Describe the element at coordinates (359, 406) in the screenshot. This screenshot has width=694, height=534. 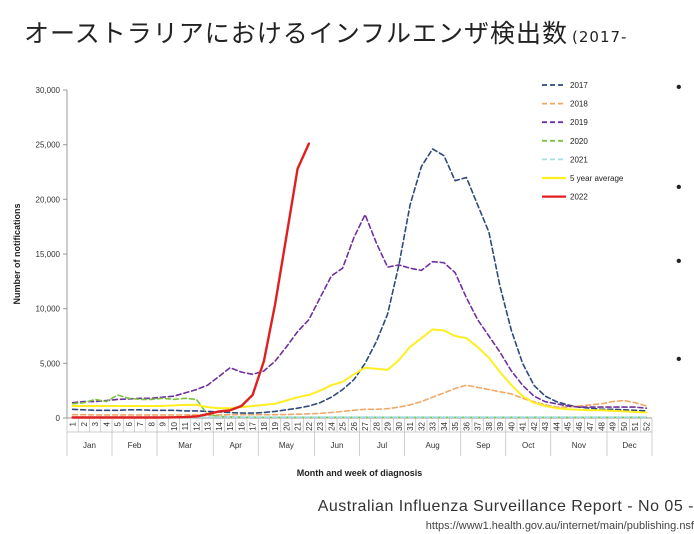
I see `series-line-2020` at that location.